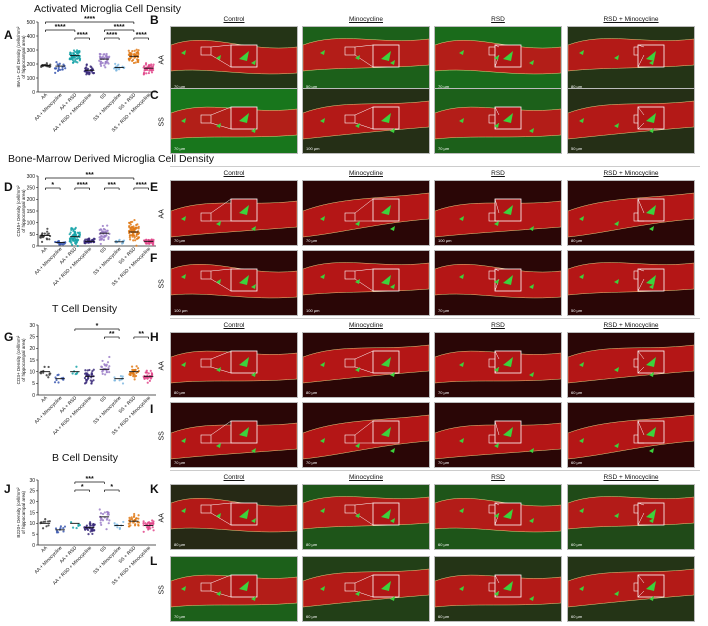 Image resolution: width=708 pixels, height=626 pixels. What do you see at coordinates (82, 35) in the screenshot?
I see `significance-stars: ****` at bounding box center [82, 35].